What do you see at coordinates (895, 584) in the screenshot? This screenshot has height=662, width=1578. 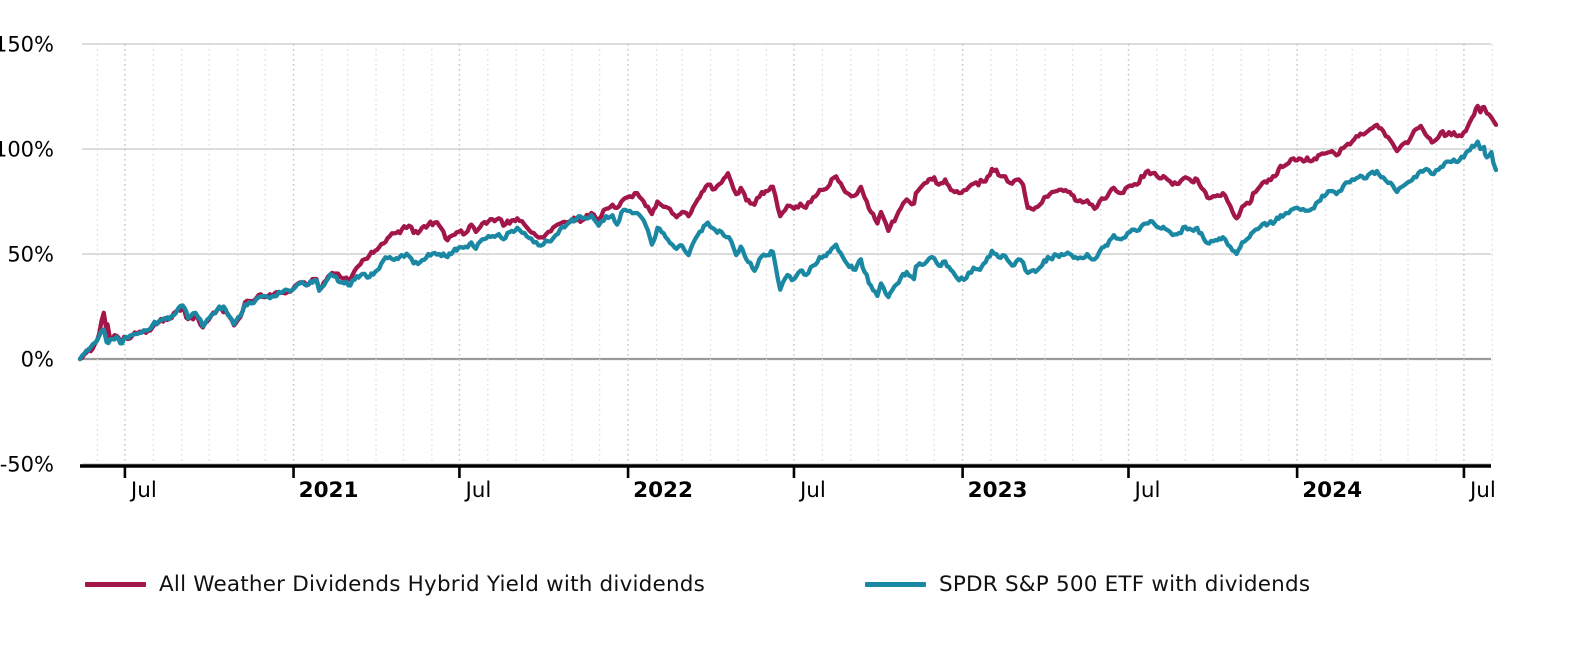 I see `legend-swatch-spdr-sp500-line` at bounding box center [895, 584].